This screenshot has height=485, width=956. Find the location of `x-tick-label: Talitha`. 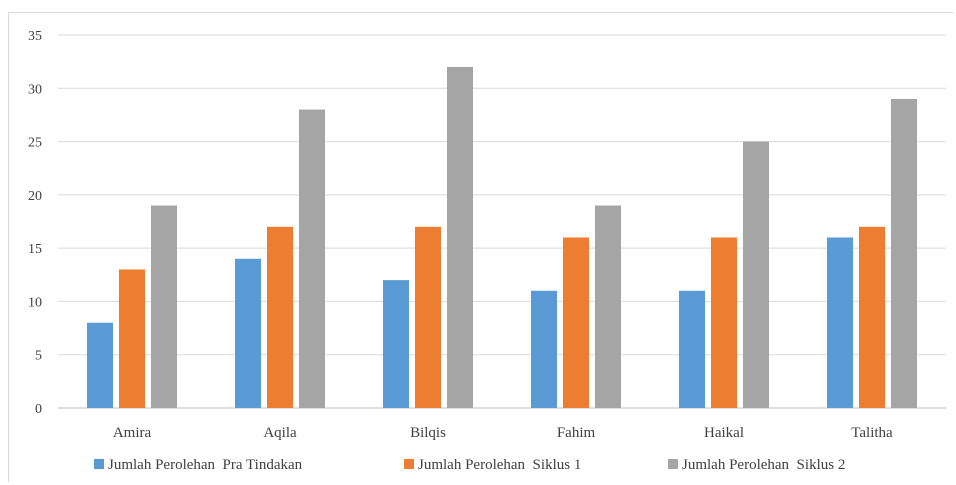

x-tick-label: Talitha is located at coordinates (872, 433).